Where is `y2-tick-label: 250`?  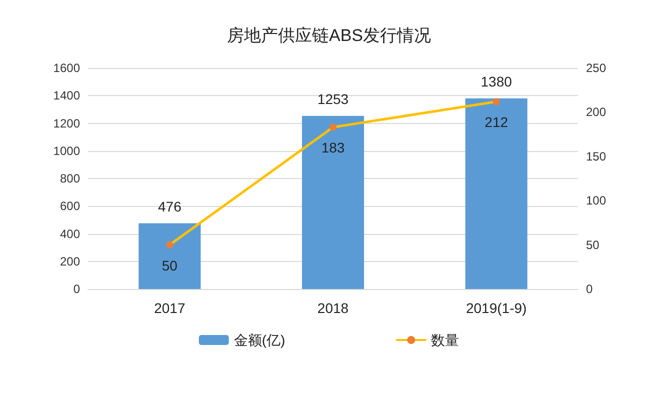
y2-tick-label: 250 is located at coordinates (596, 68).